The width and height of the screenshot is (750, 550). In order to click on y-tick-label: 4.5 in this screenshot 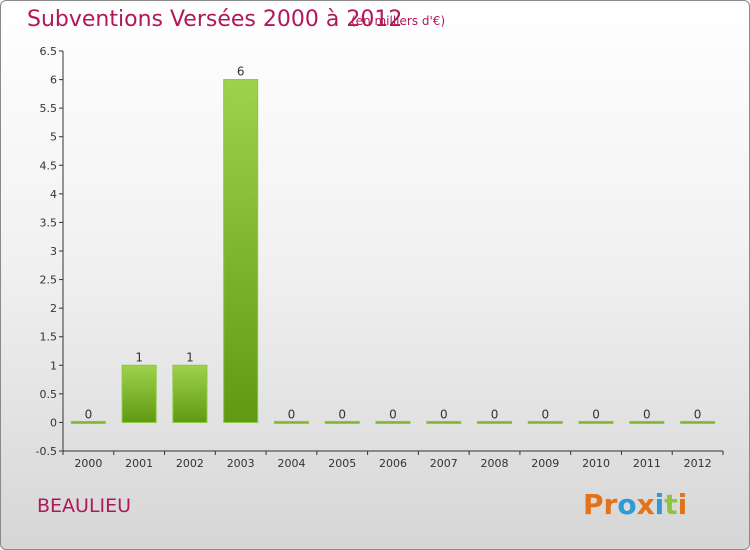, I will do `click(49, 165)`.